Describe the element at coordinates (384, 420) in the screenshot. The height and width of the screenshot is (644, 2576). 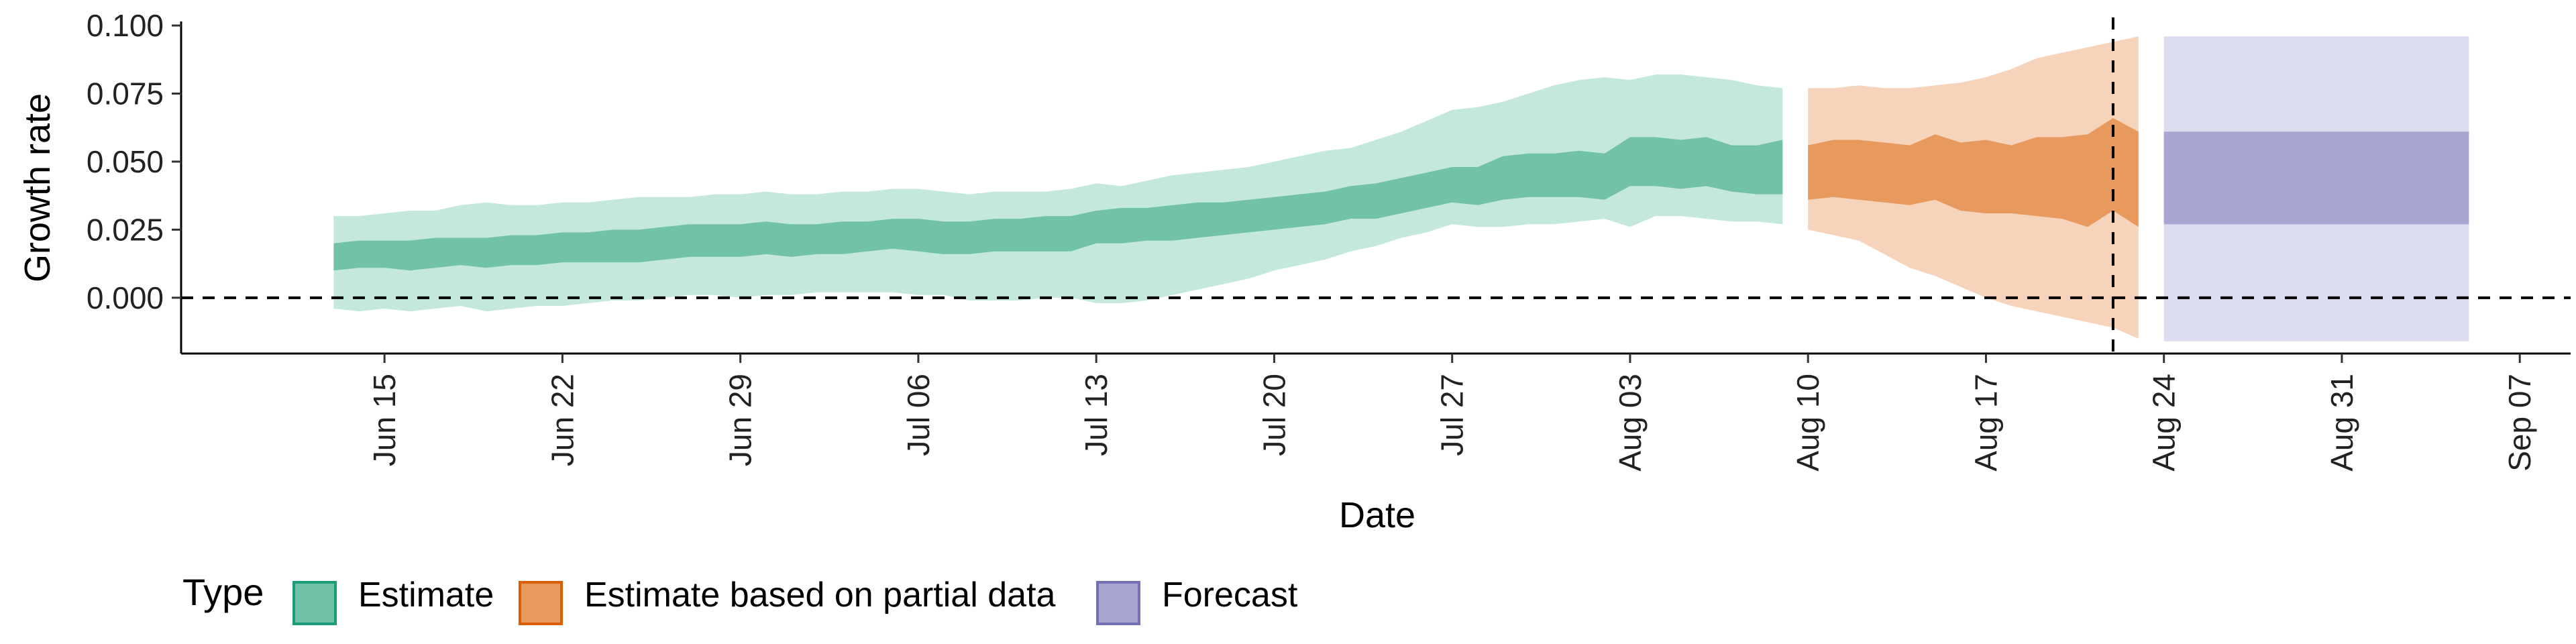
I see `x-tick-label: Jun 15` at that location.